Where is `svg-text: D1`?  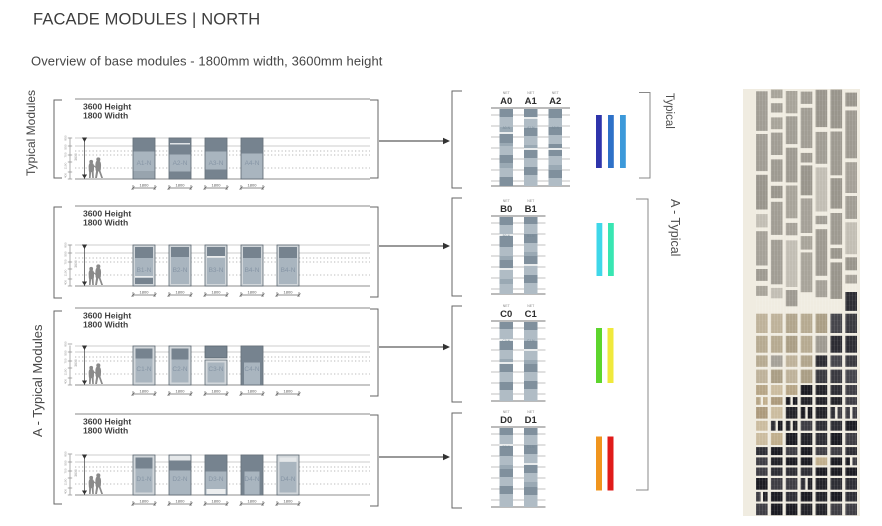
svg-text: D1 is located at coordinates (531, 420).